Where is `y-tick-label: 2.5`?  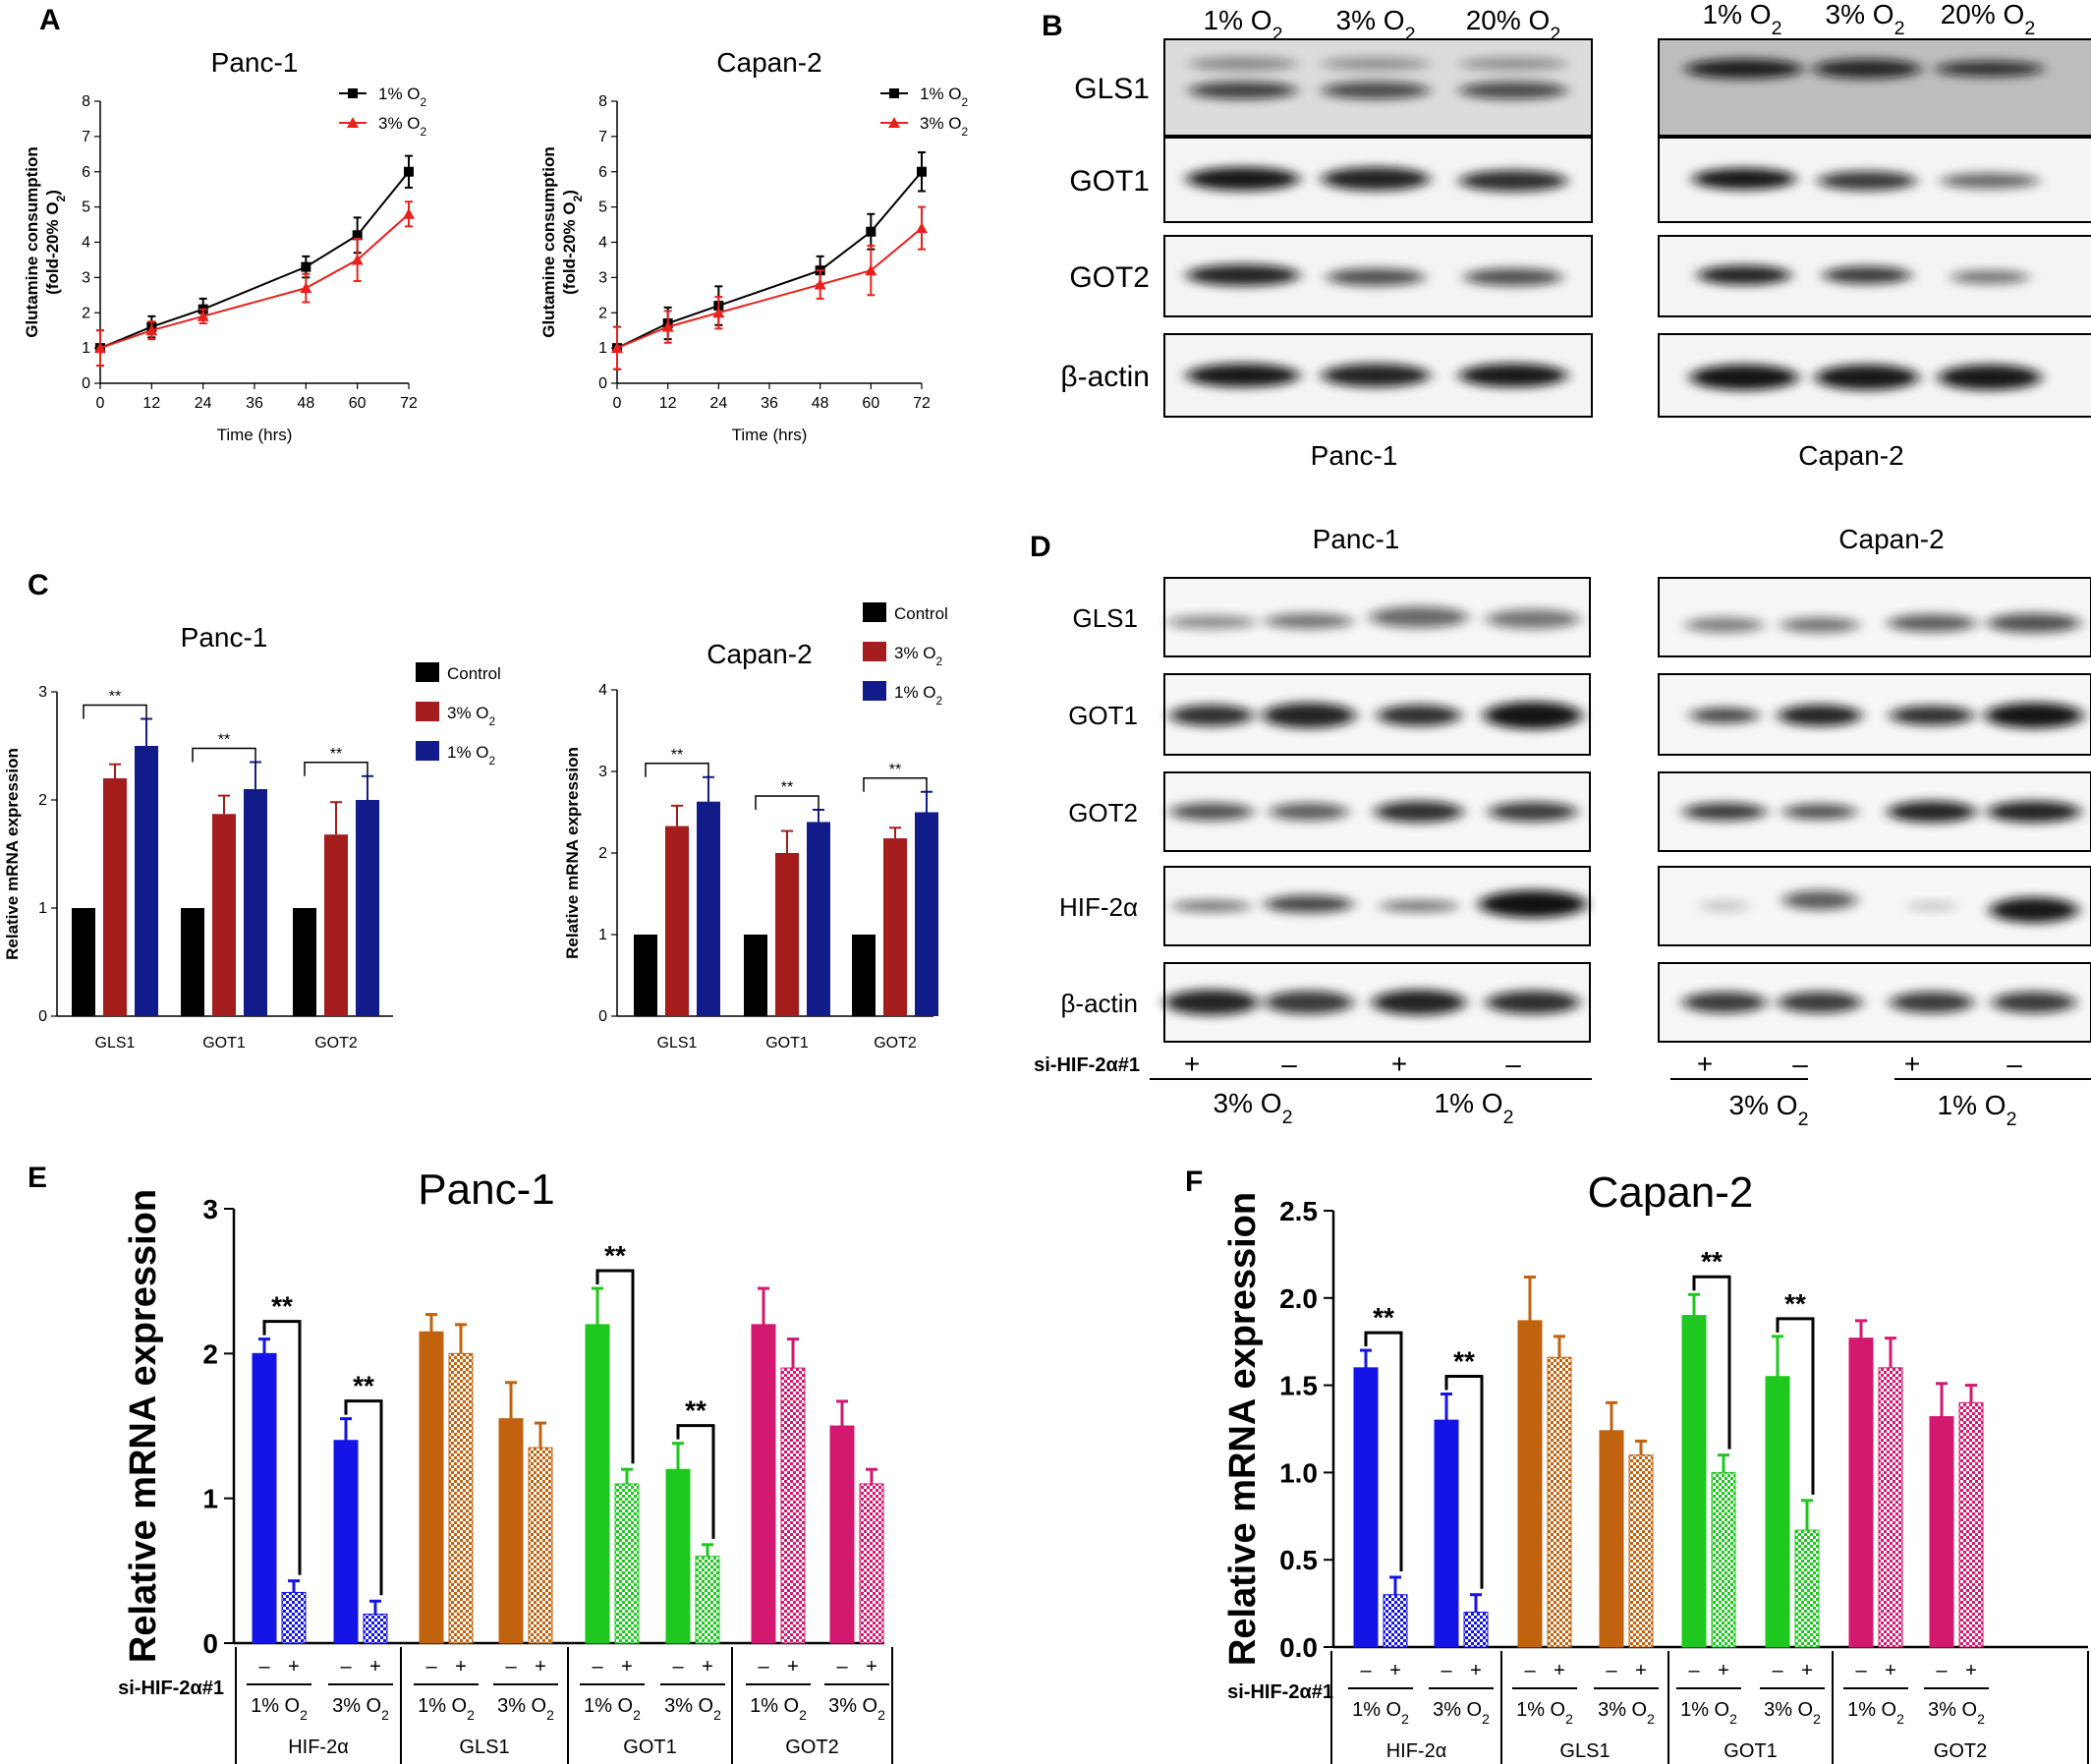
y-tick-label: 2.5 is located at coordinates (1298, 1211).